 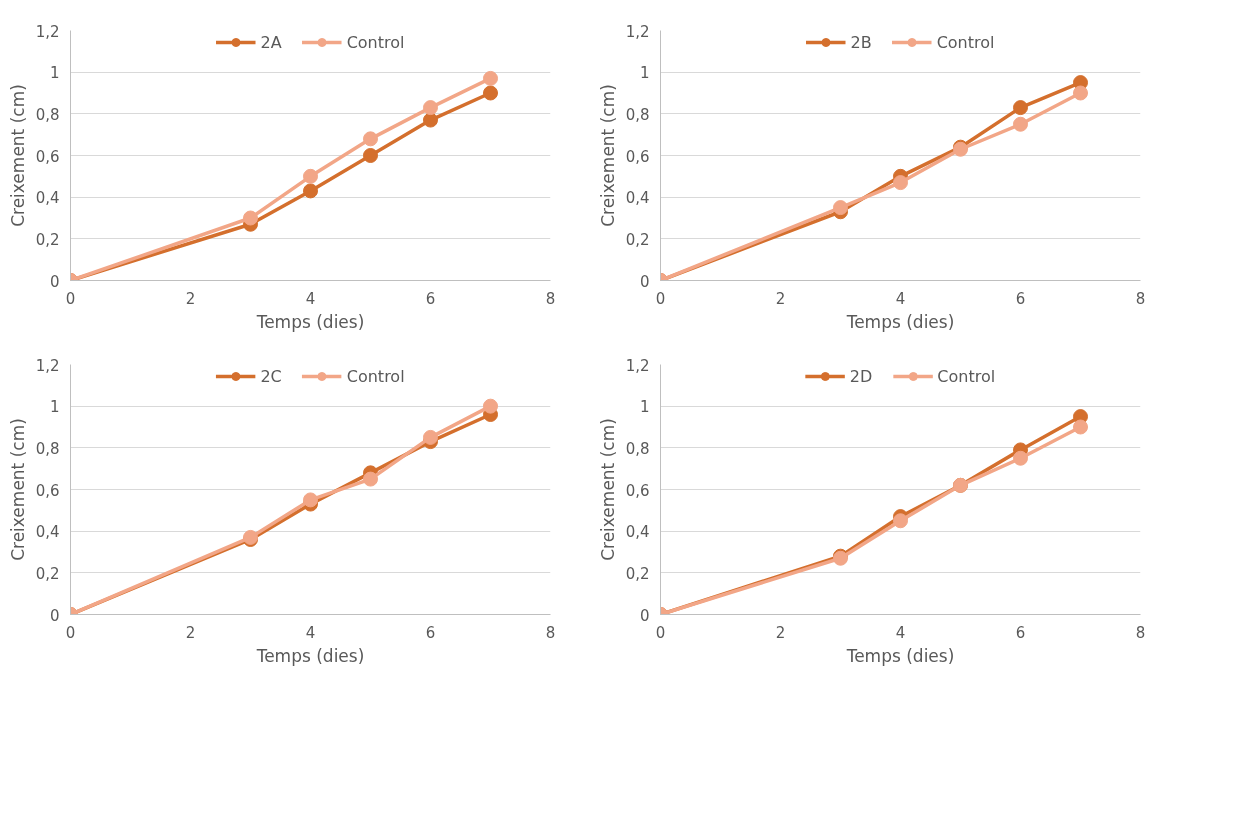 I want to click on legend-label: 2D, so click(x=861, y=376).